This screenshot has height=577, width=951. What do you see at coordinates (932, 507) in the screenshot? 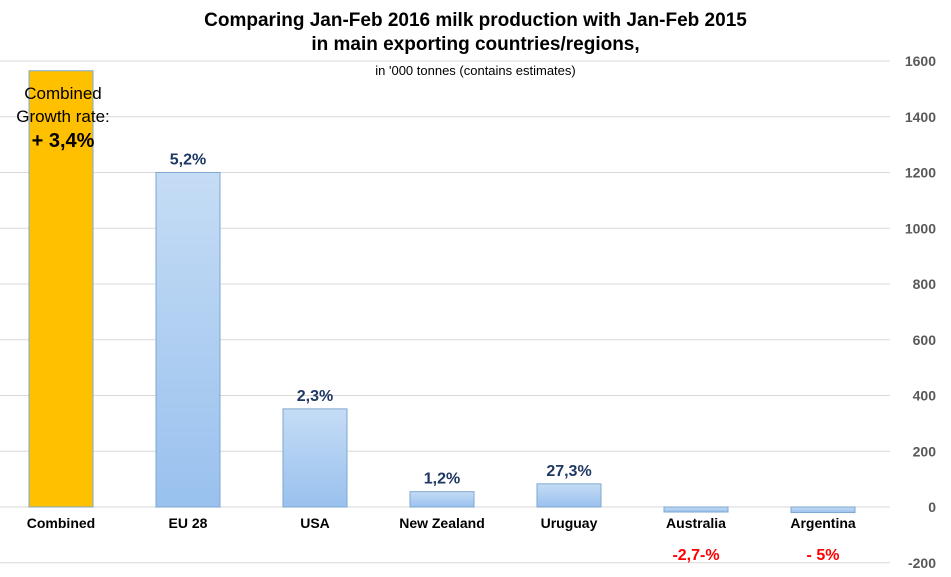
I see `y-tick-label: 0` at bounding box center [932, 507].